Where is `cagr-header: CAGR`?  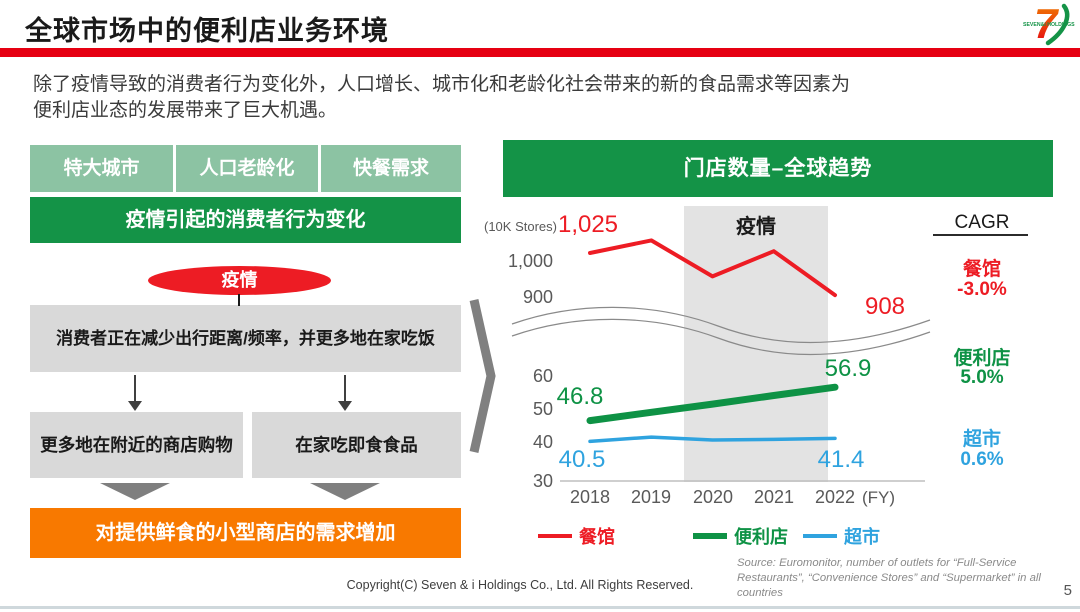 cagr-header: CAGR is located at coordinates (982, 222).